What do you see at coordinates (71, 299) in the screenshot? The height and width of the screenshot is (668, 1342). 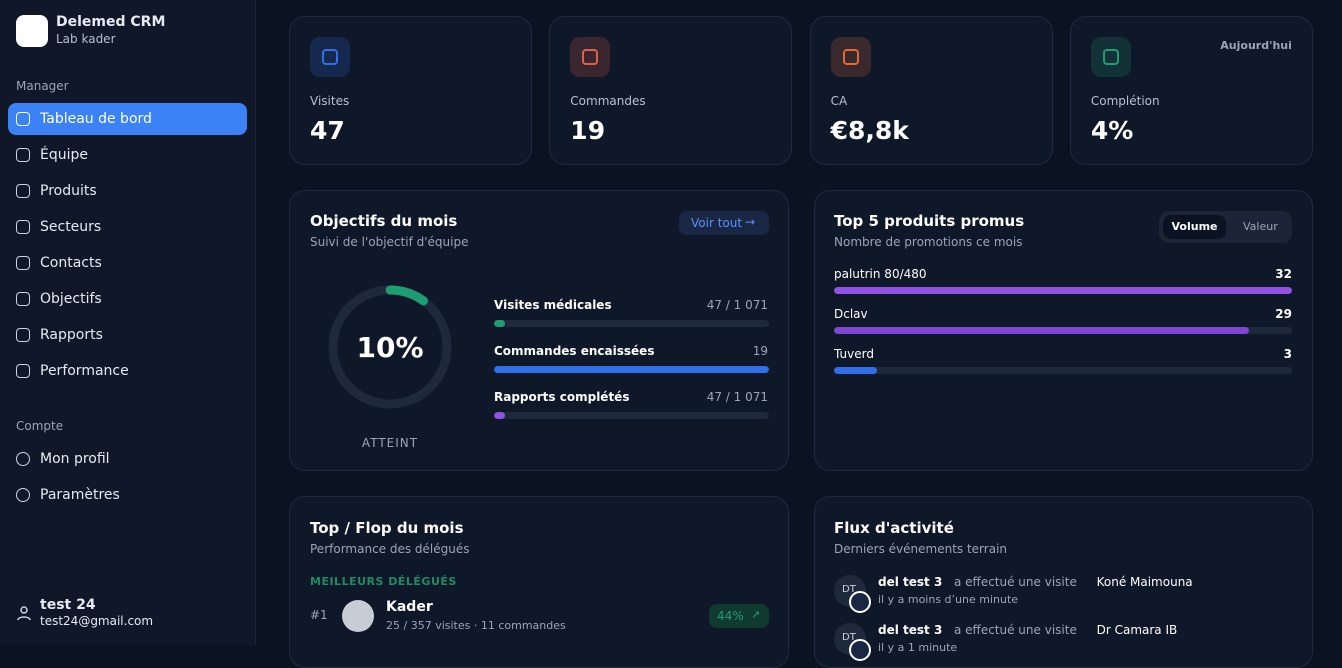 I see `nav-item: Objectifs` at bounding box center [71, 299].